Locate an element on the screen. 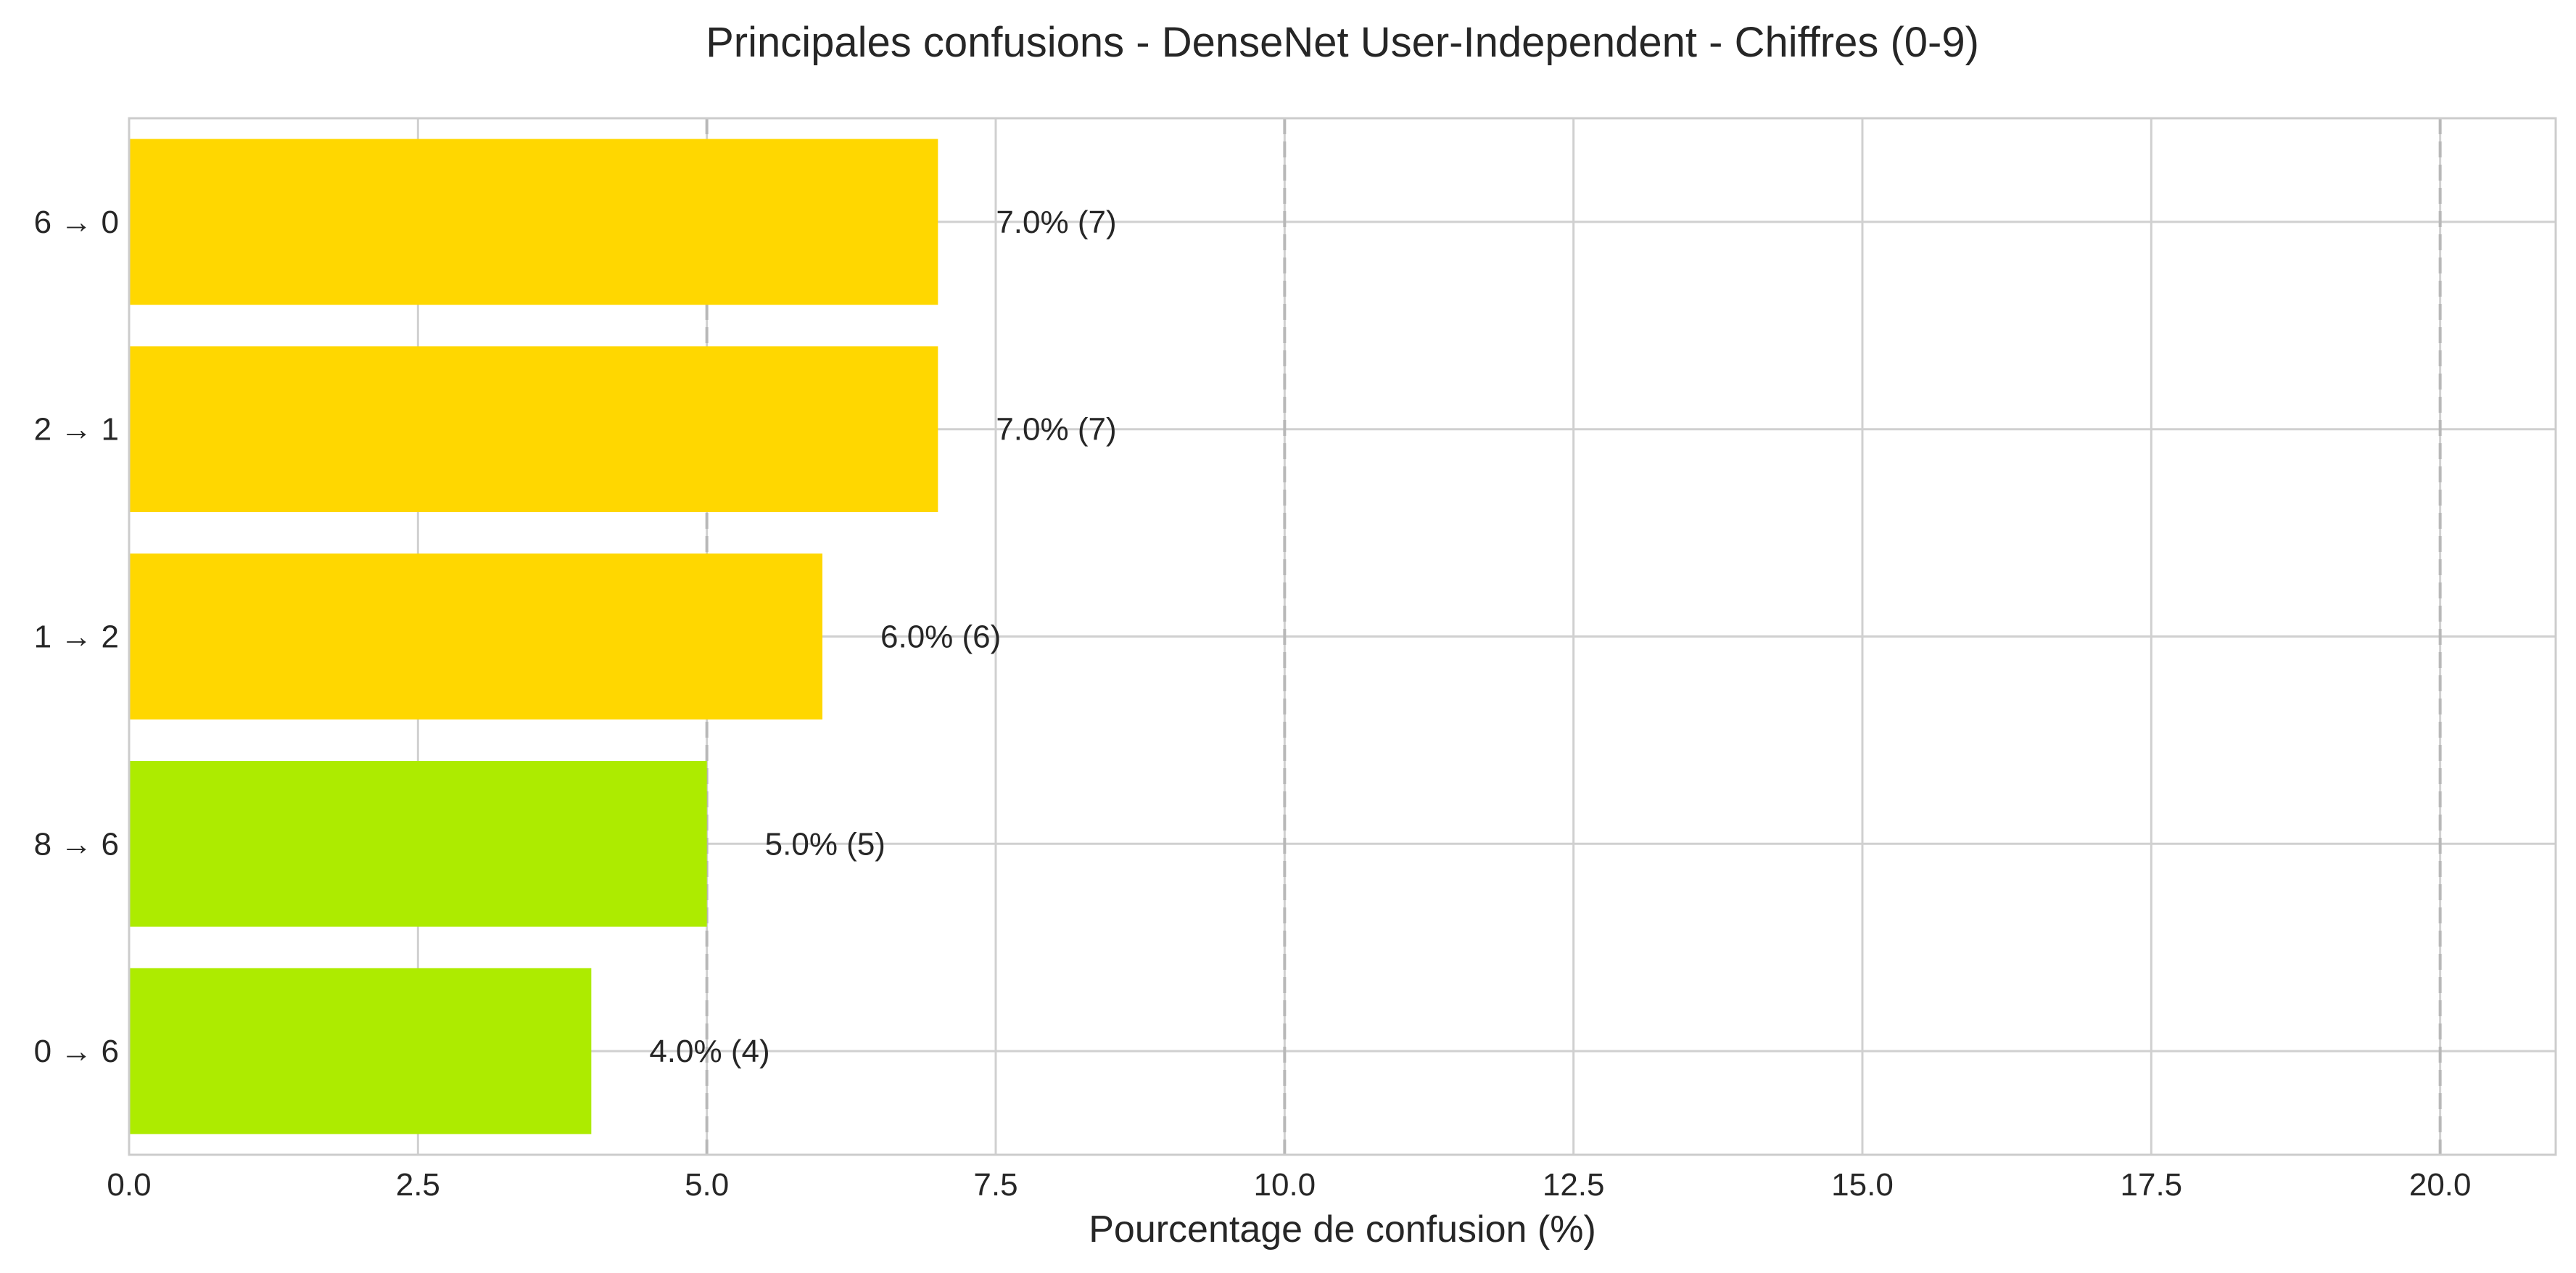 This screenshot has width=2576, height=1273. bar-value-label: 4.0% (4) is located at coordinates (709, 1051).